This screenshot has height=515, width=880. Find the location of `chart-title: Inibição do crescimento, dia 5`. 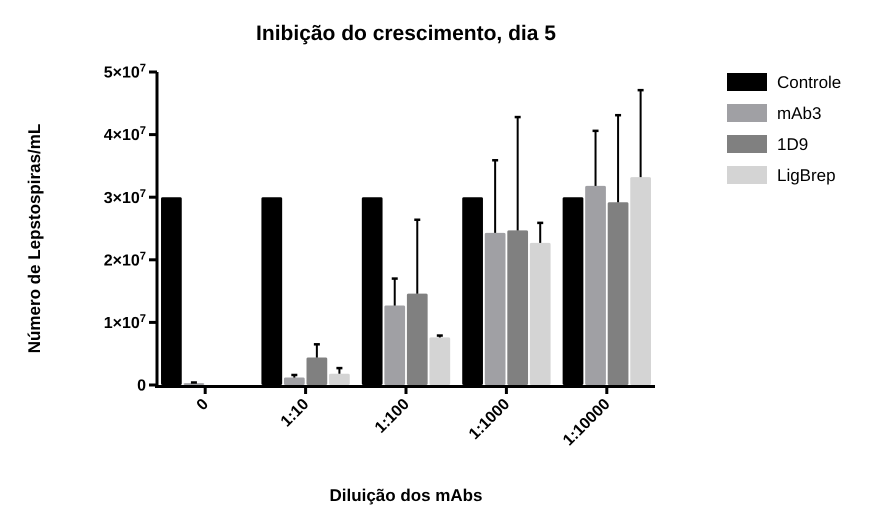

chart-title: Inibição do crescimento, dia 5 is located at coordinates (406, 33).